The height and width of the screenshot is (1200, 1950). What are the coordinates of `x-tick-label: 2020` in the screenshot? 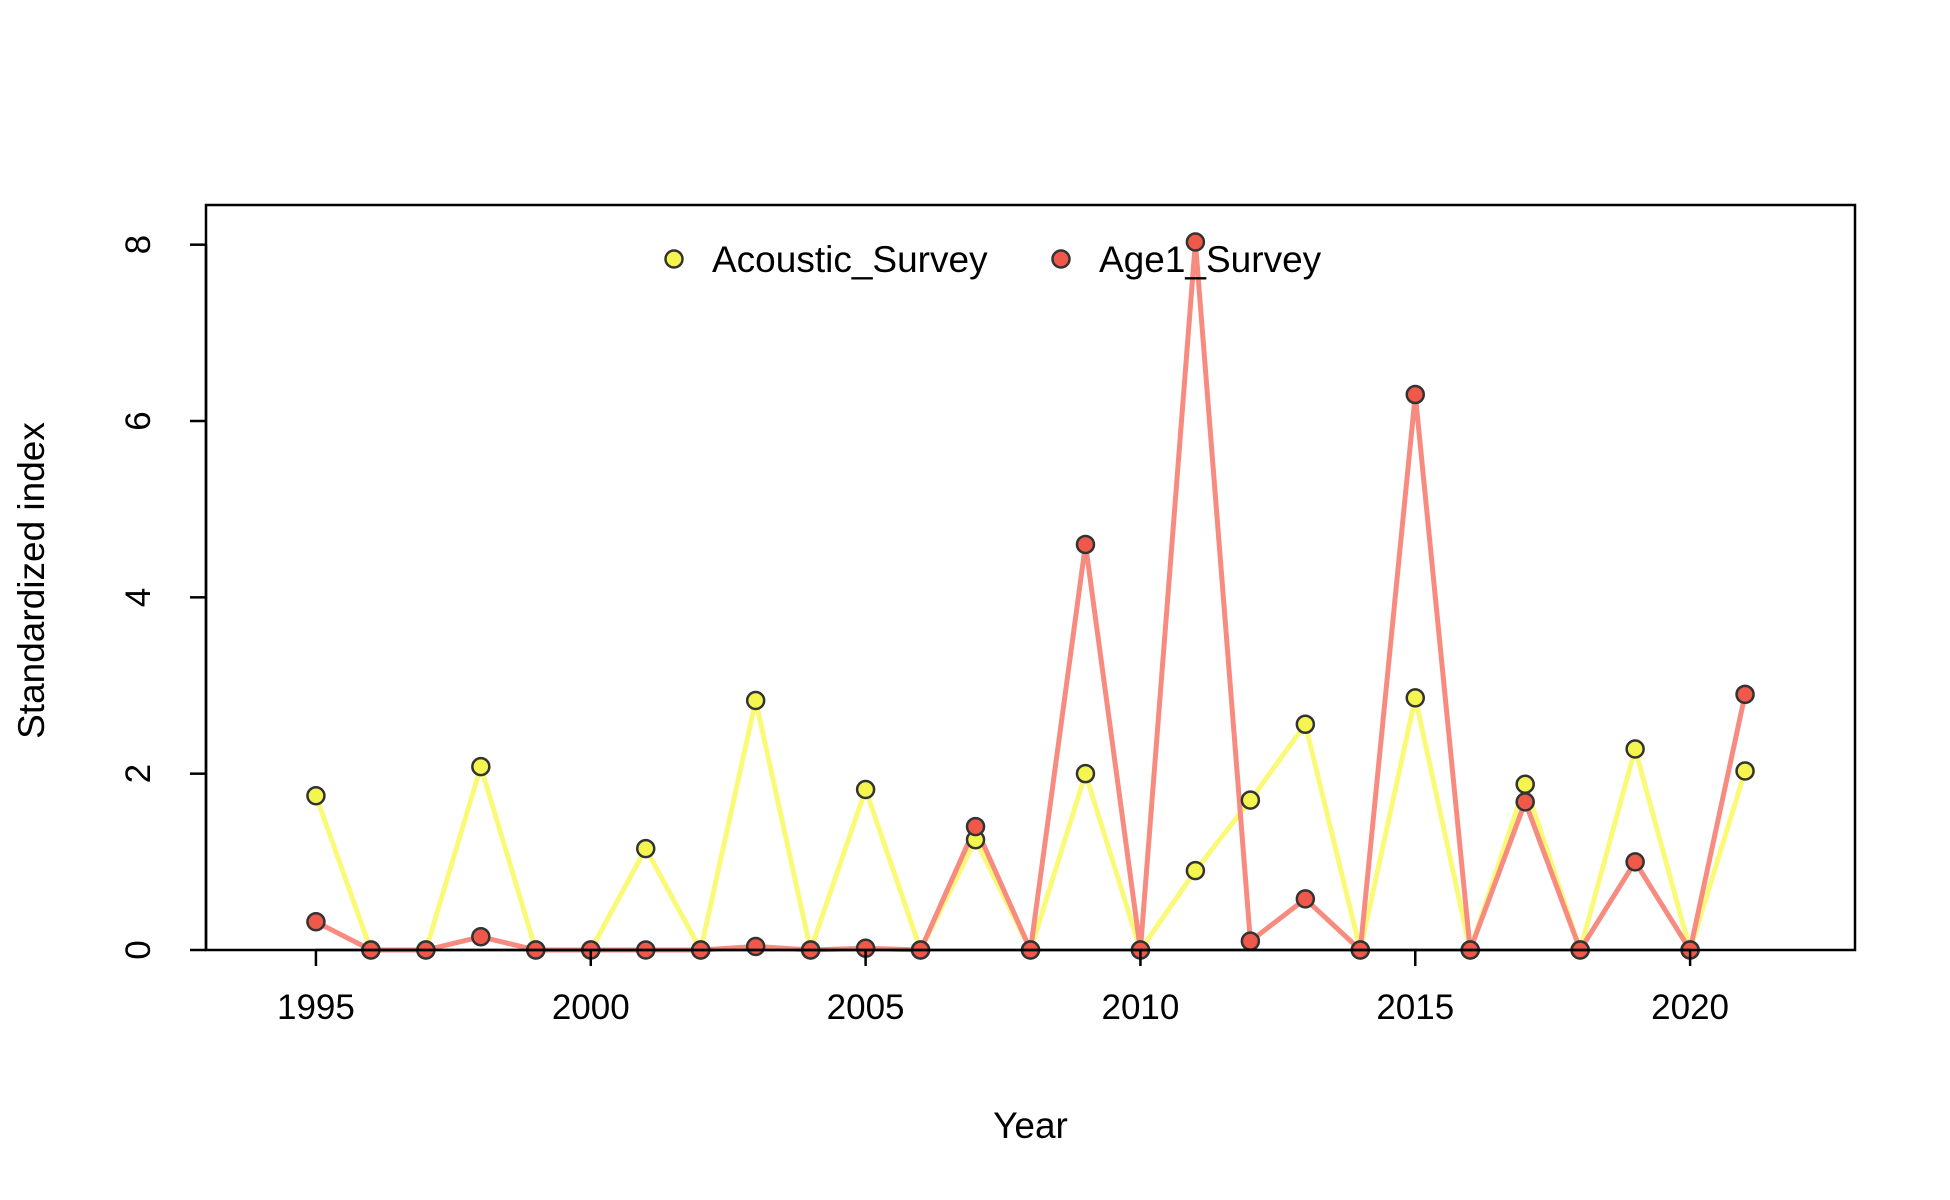 It's located at (1690, 1007).